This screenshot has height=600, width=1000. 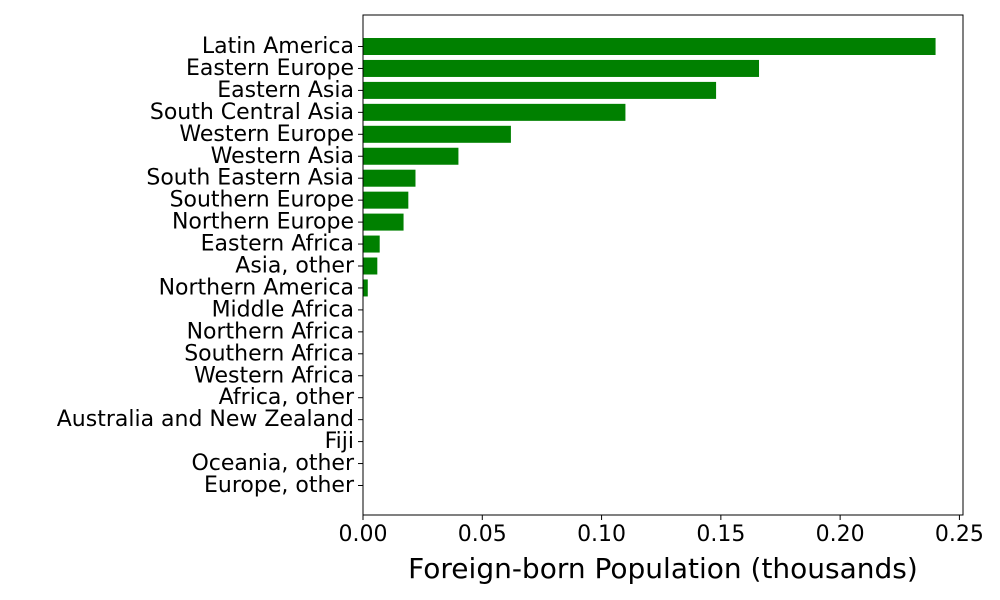 What do you see at coordinates (295, 266) in the screenshot?
I see `category-label: Asia, other` at bounding box center [295, 266].